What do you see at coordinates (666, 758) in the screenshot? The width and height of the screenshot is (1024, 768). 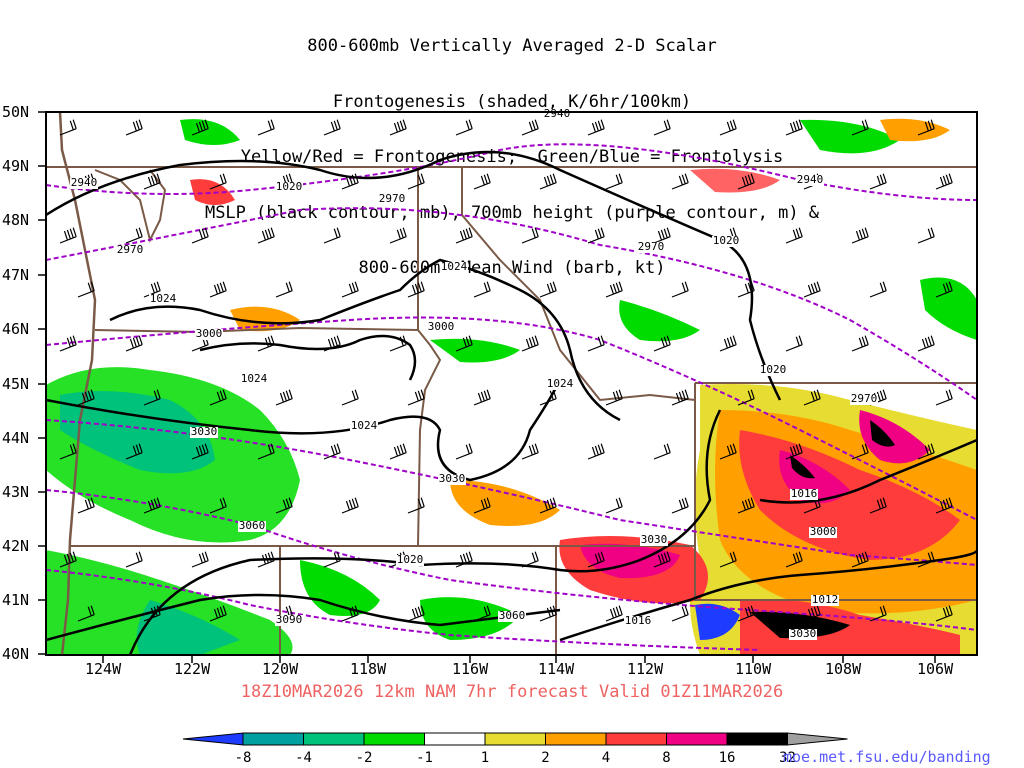 I see `colorbar-label: 8` at bounding box center [666, 758].